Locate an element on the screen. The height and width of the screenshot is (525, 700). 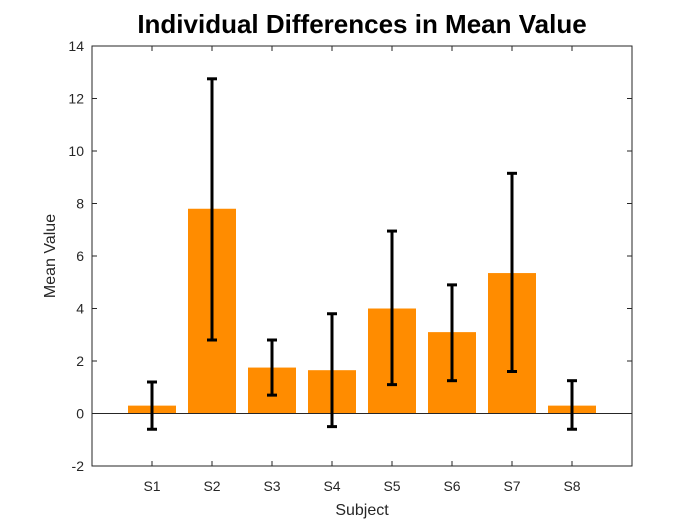
y-tick-label: 14 is located at coordinates (76, 46).